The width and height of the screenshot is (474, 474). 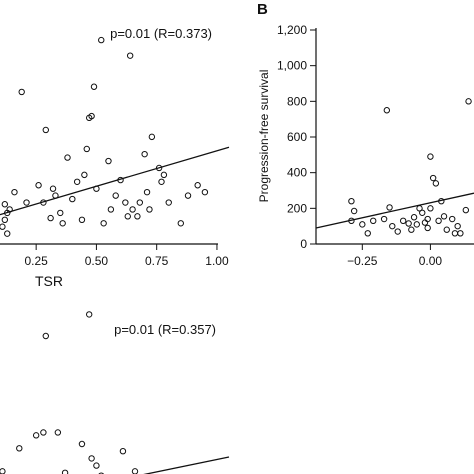 What do you see at coordinates (431, 261) in the screenshot?
I see `panel-b-x-tick-label: 0.00` at bounding box center [431, 261].